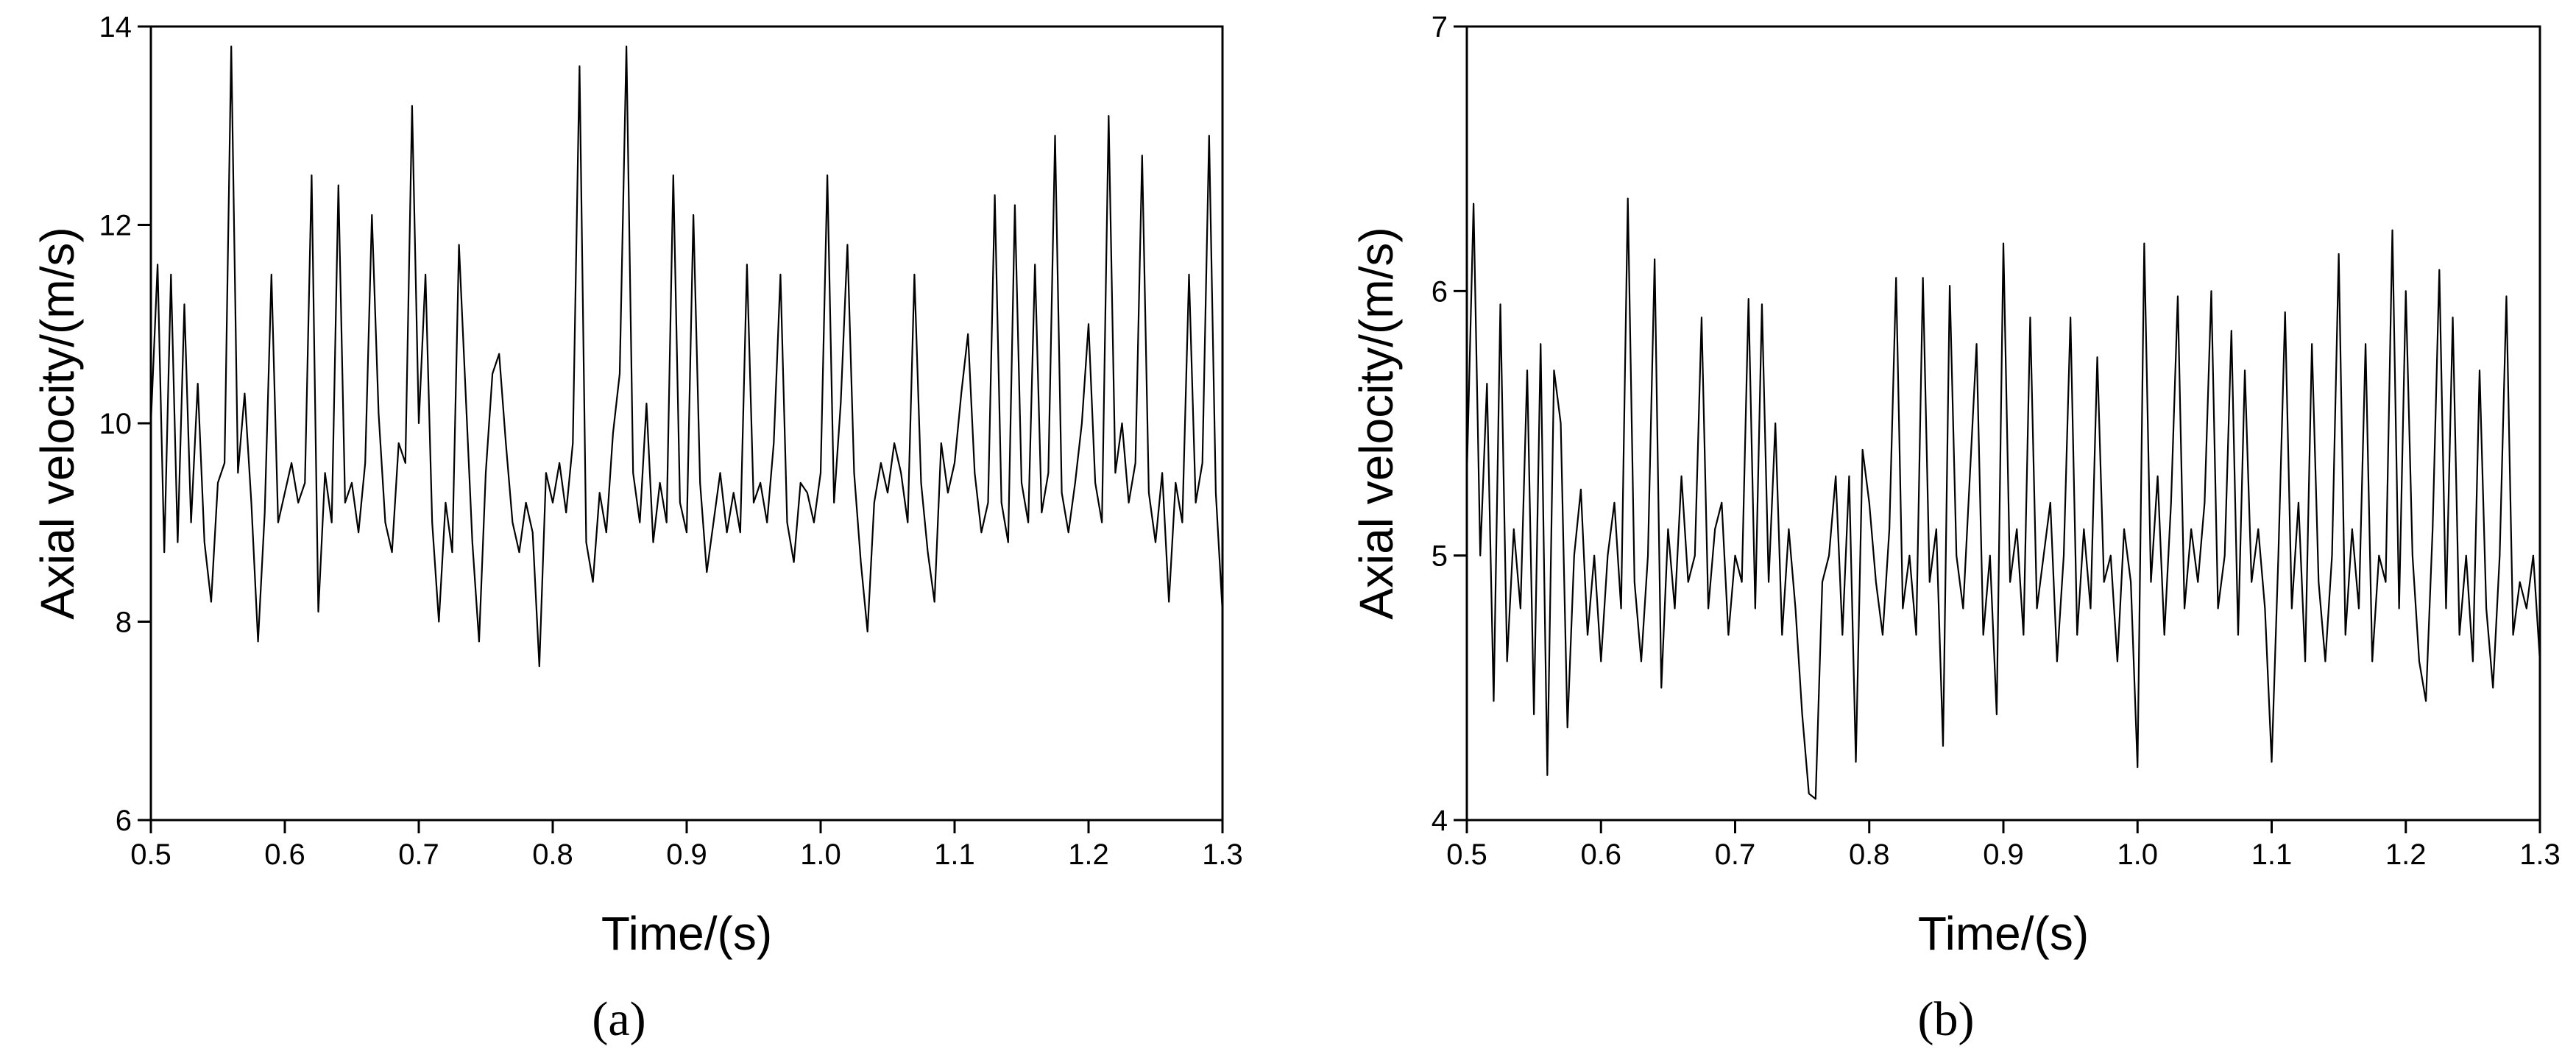 The width and height of the screenshot is (2576, 1063). What do you see at coordinates (1440, 27) in the screenshot?
I see `y-tick-label: 7` at bounding box center [1440, 27].